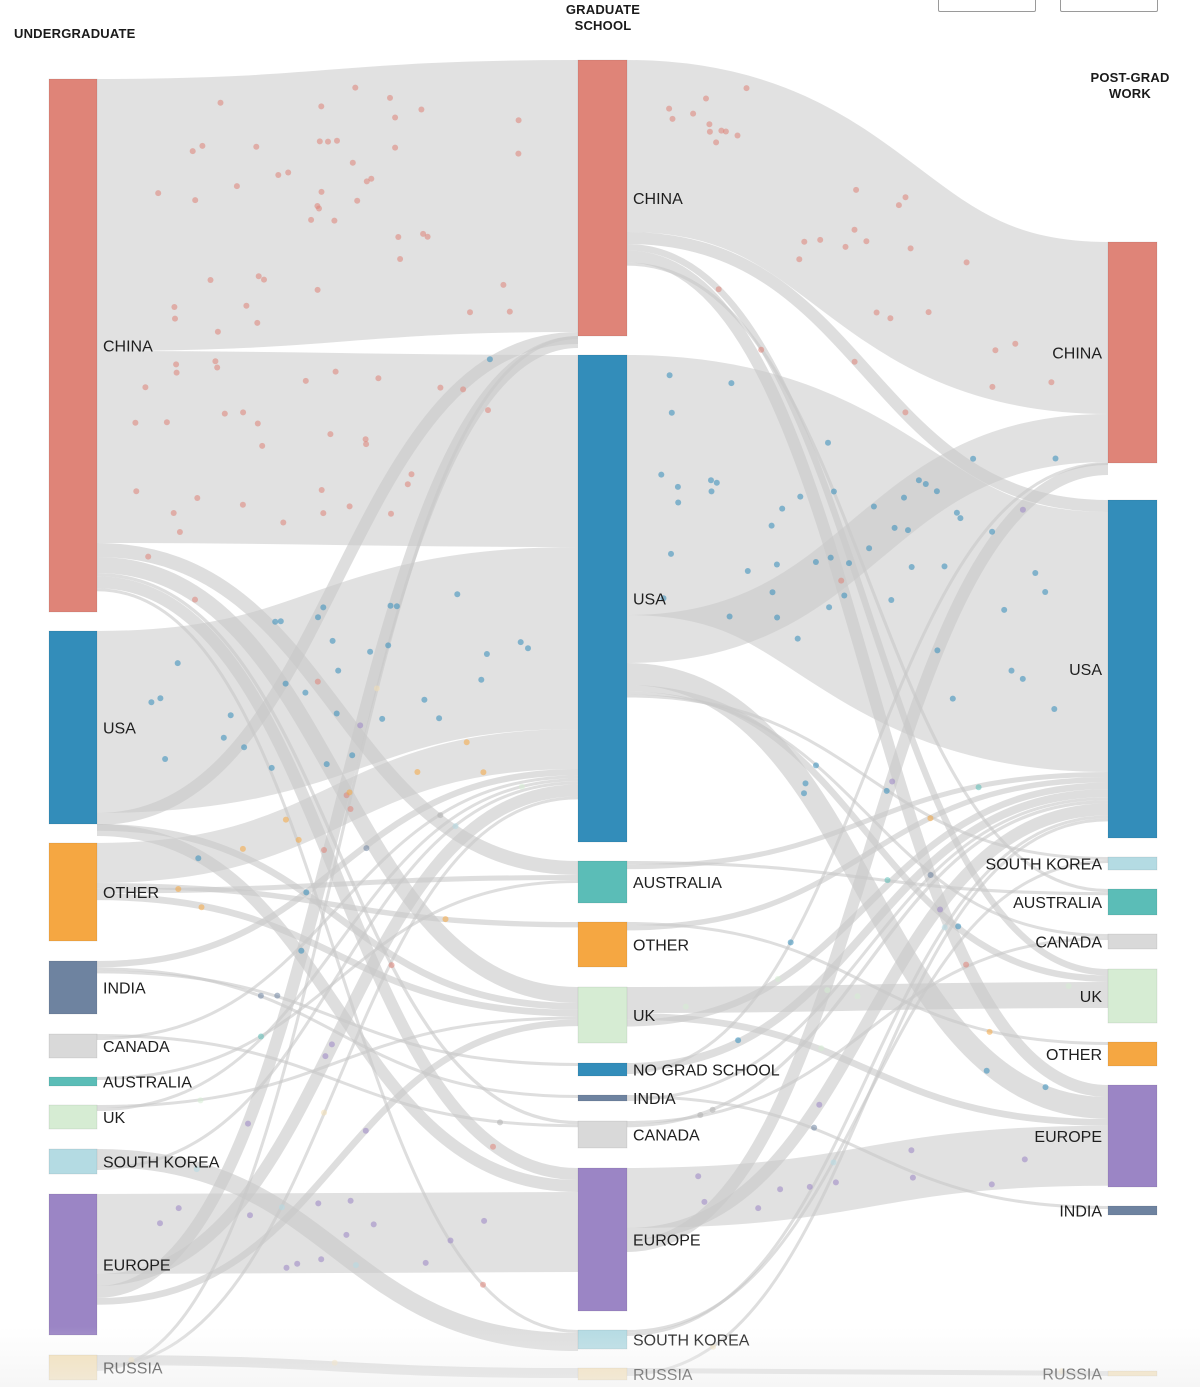 Image resolution: width=1200 pixels, height=1387 pixels. What do you see at coordinates (1132, 669) in the screenshot?
I see `node-p_usa` at bounding box center [1132, 669].